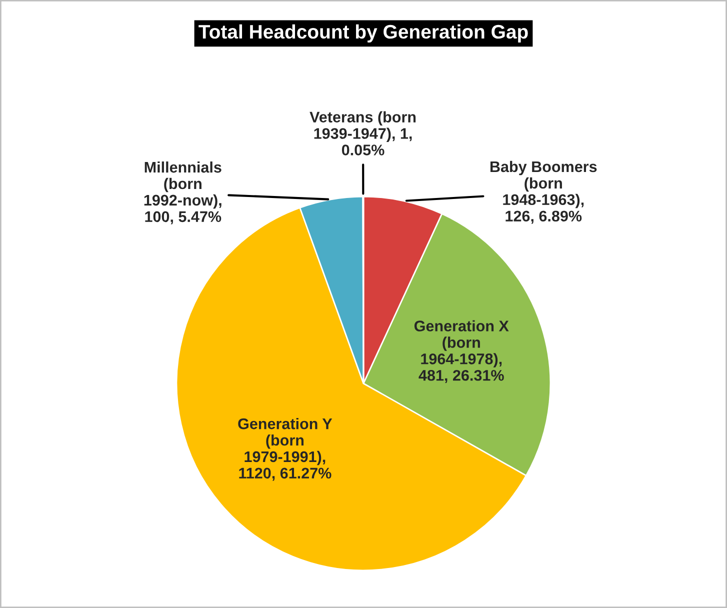  I want to click on chart-title: Total Headcount by Generation Gap, so click(363, 33).